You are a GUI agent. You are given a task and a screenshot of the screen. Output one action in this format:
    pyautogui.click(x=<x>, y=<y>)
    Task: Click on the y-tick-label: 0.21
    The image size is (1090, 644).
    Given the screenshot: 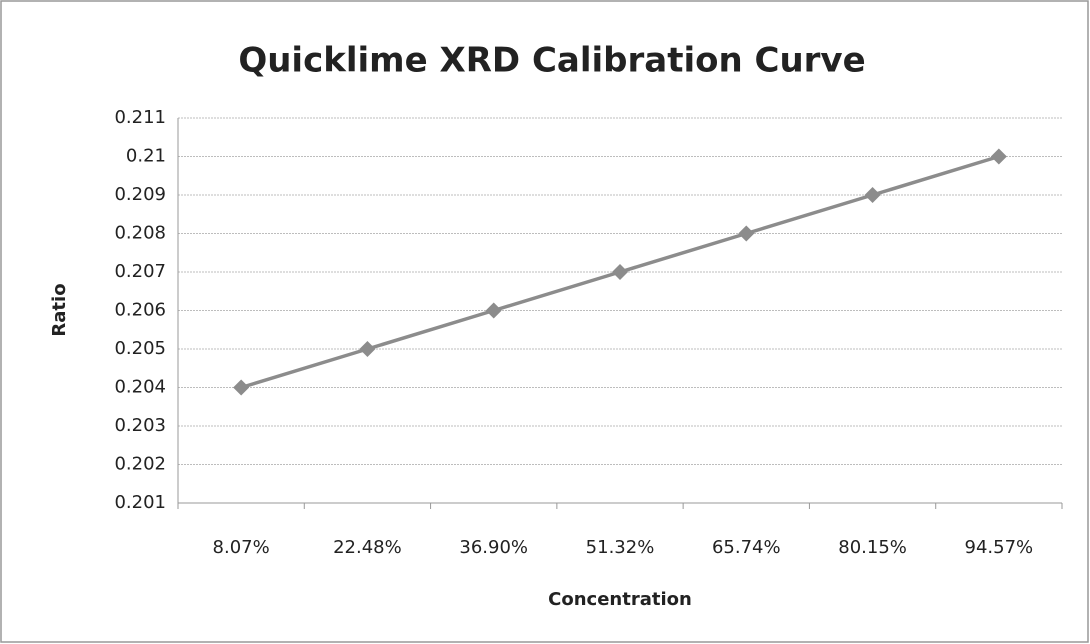 What is the action you would take?
    pyautogui.click(x=146, y=156)
    